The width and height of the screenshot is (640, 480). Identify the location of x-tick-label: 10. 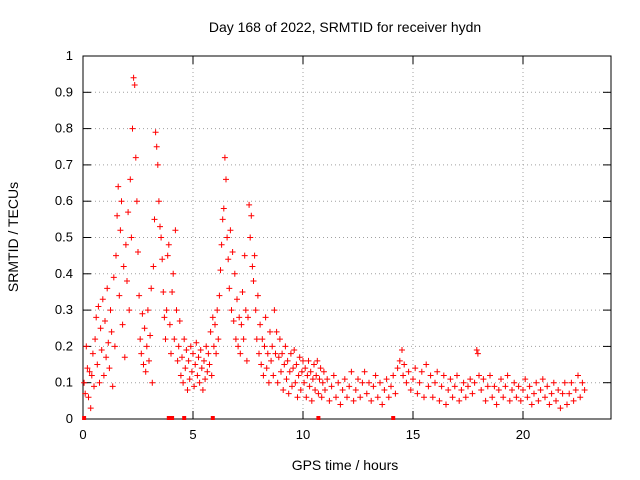
(303, 434).